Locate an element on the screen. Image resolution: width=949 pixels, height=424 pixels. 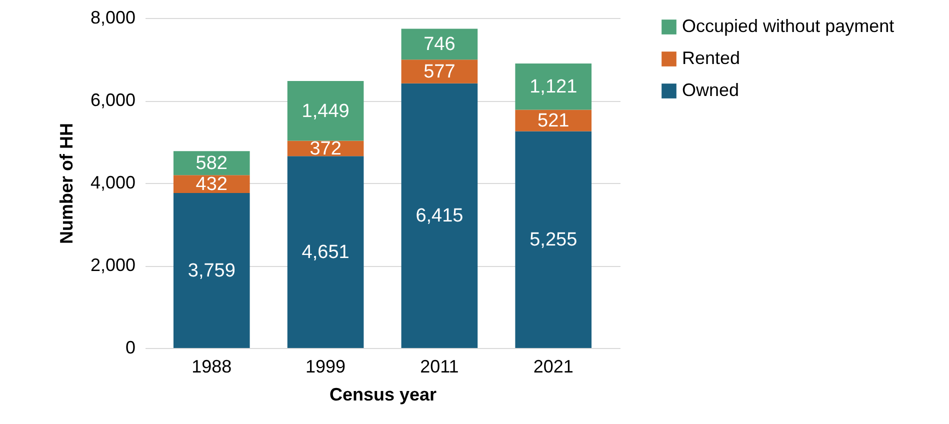
data-label: 577 is located at coordinates (440, 71).